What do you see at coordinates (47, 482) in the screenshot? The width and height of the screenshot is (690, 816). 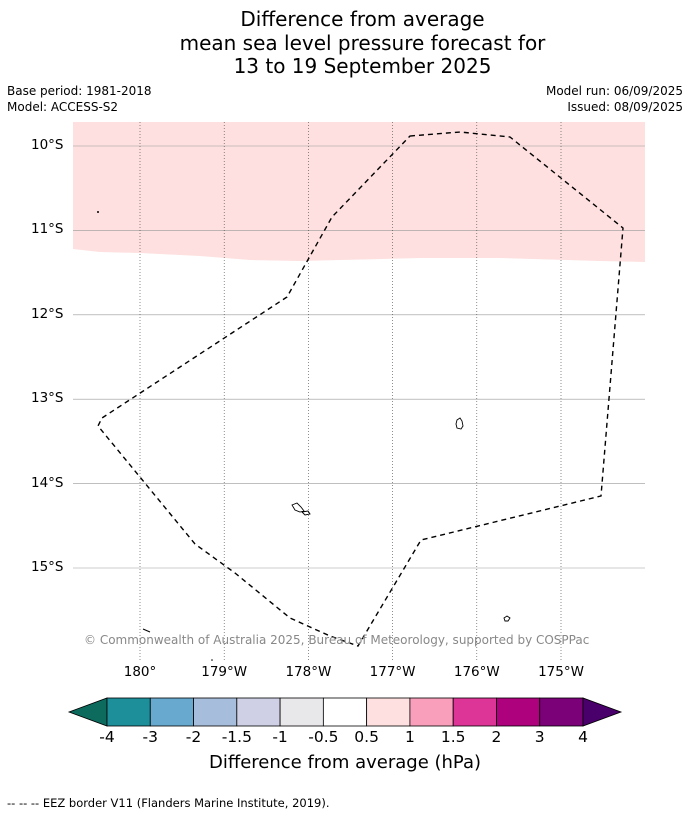 I see `lat-label: 14°S` at bounding box center [47, 482].